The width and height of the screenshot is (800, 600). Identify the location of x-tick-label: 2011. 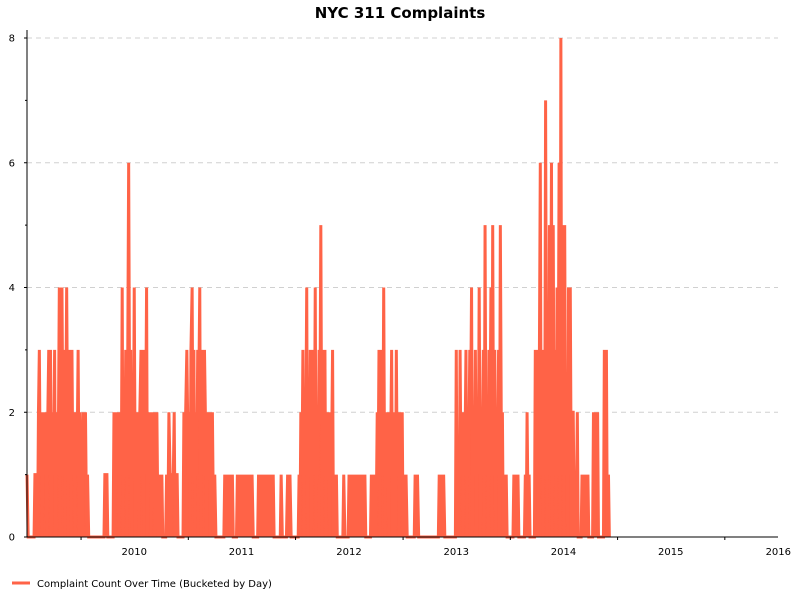
(241, 552).